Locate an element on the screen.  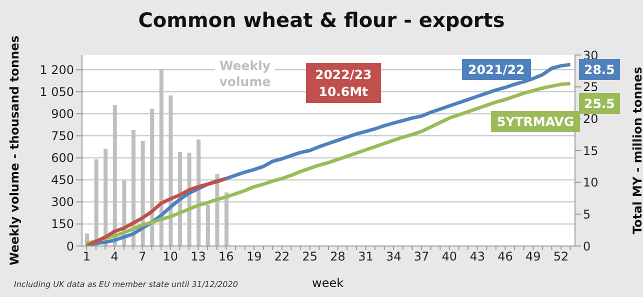
y-tick-label: 600 is located at coordinates (62, 158).